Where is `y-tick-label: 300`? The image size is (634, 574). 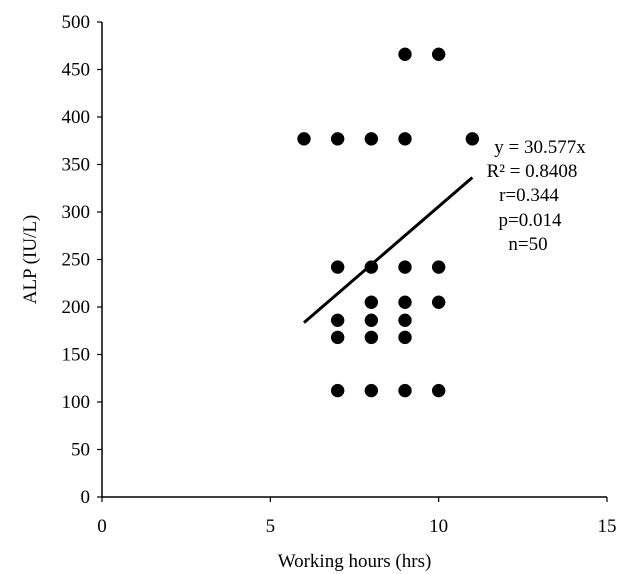 y-tick-label: 300 is located at coordinates (76, 212).